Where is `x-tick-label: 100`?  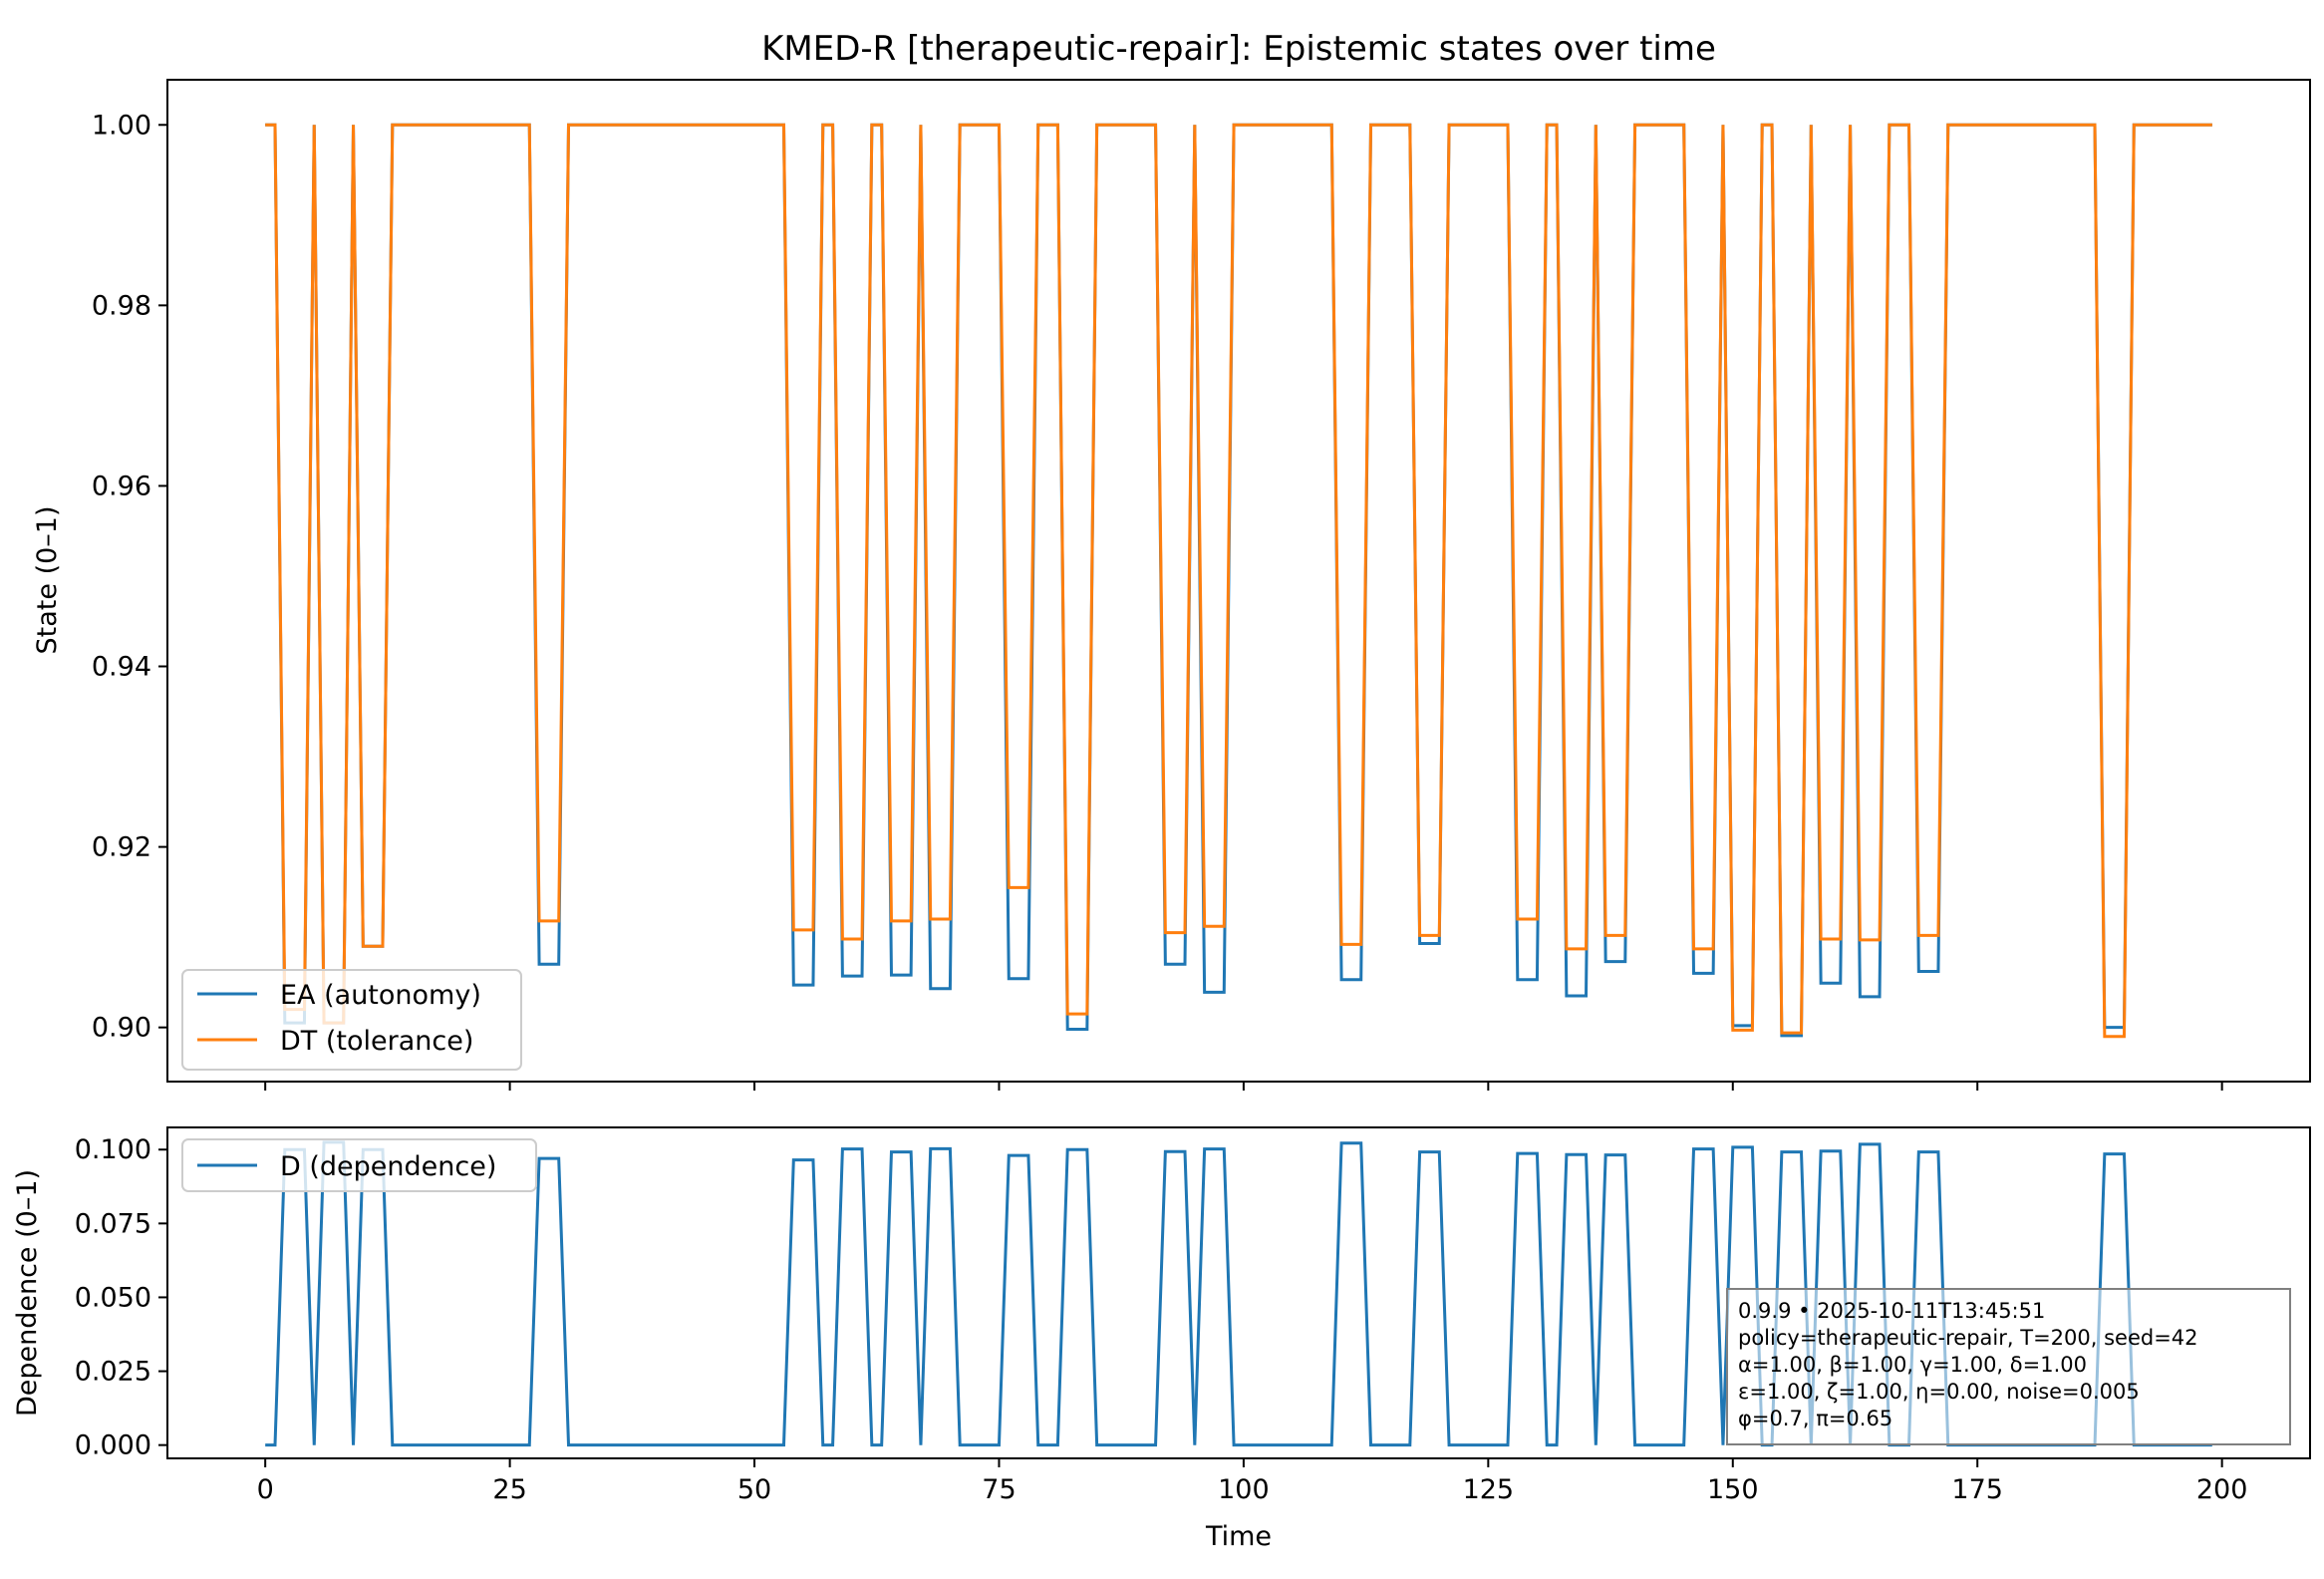 x-tick-label: 100 is located at coordinates (1244, 1489).